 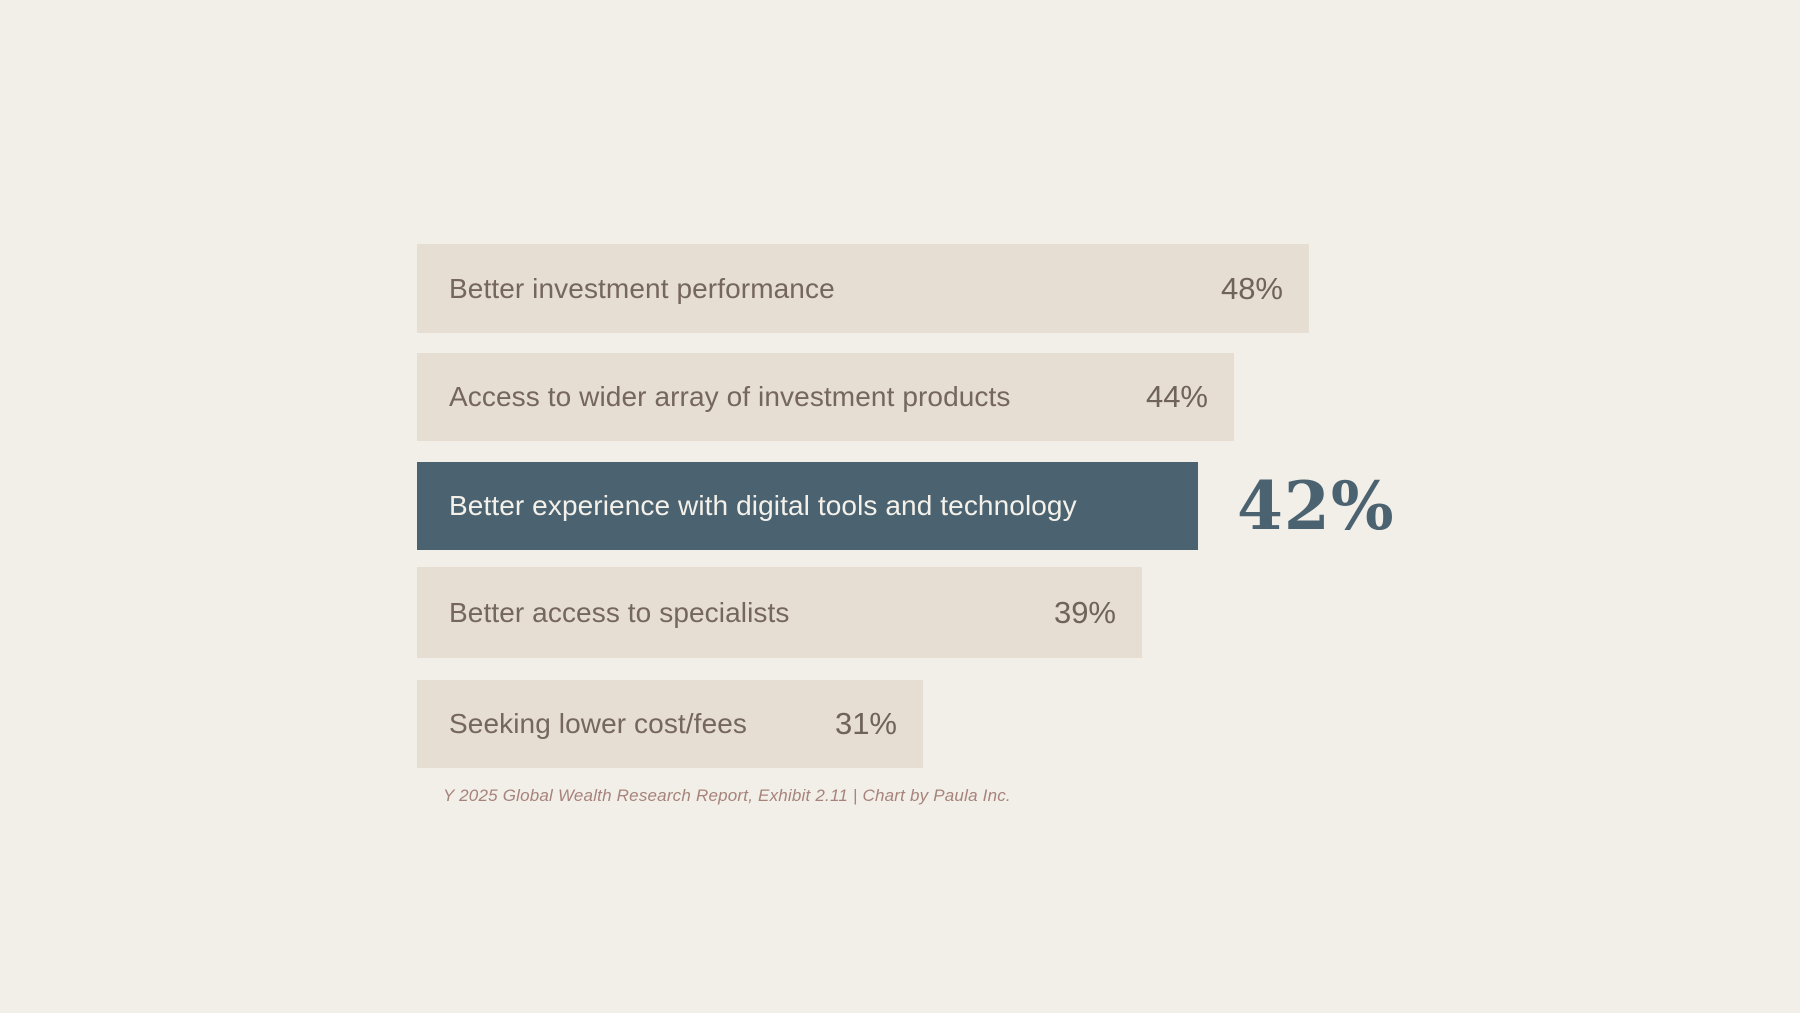 I want to click on bar-seeking-lower-cost-fees: Seeking lower cost/fees 31%, so click(x=670, y=724).